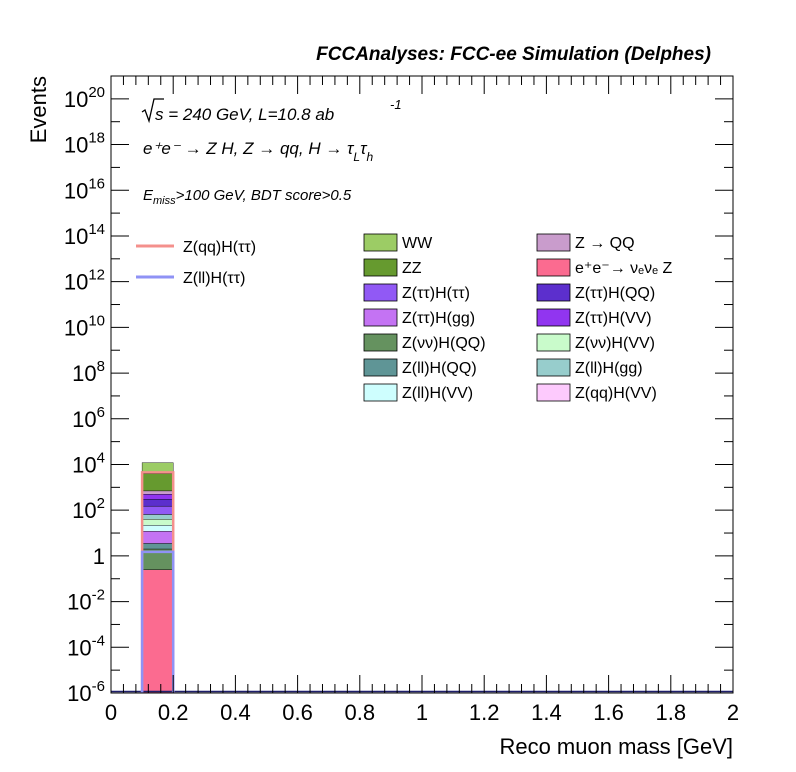 This screenshot has height=772, width=796. What do you see at coordinates (173, 712) in the screenshot?
I see `x-tick-label: 0.2` at bounding box center [173, 712].